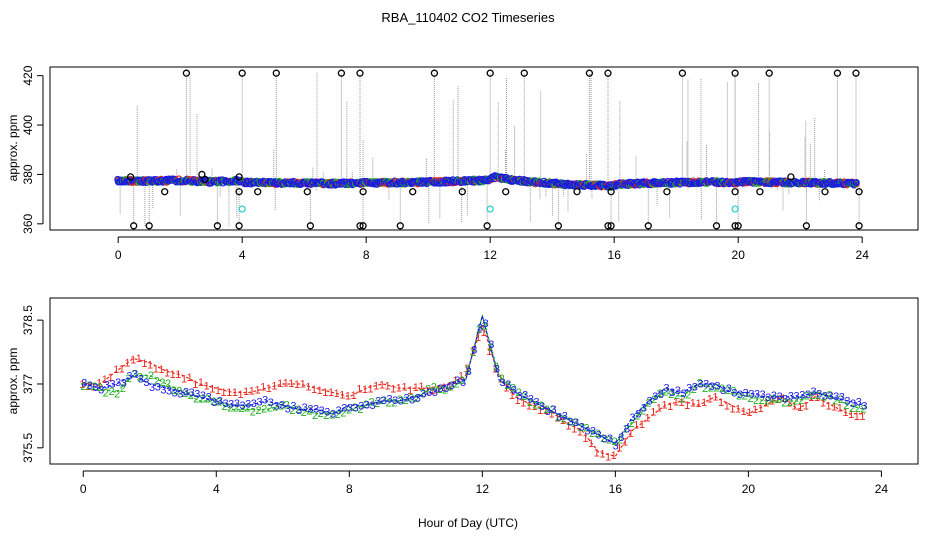 The width and height of the screenshot is (936, 540). Describe the element at coordinates (13, 381) in the screenshot. I see `bottom-y-axis-label: approx. ppm` at that location.